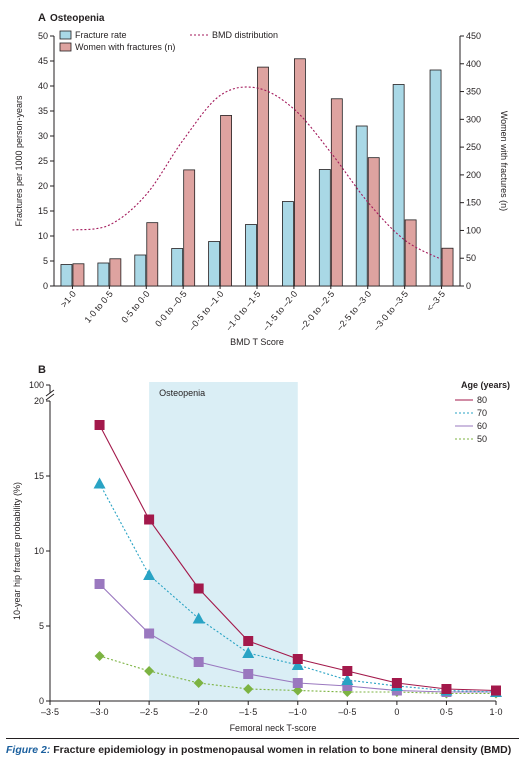 The image size is (525, 762). I want to click on legend-swatch-fracture-rate, so click(65, 35).